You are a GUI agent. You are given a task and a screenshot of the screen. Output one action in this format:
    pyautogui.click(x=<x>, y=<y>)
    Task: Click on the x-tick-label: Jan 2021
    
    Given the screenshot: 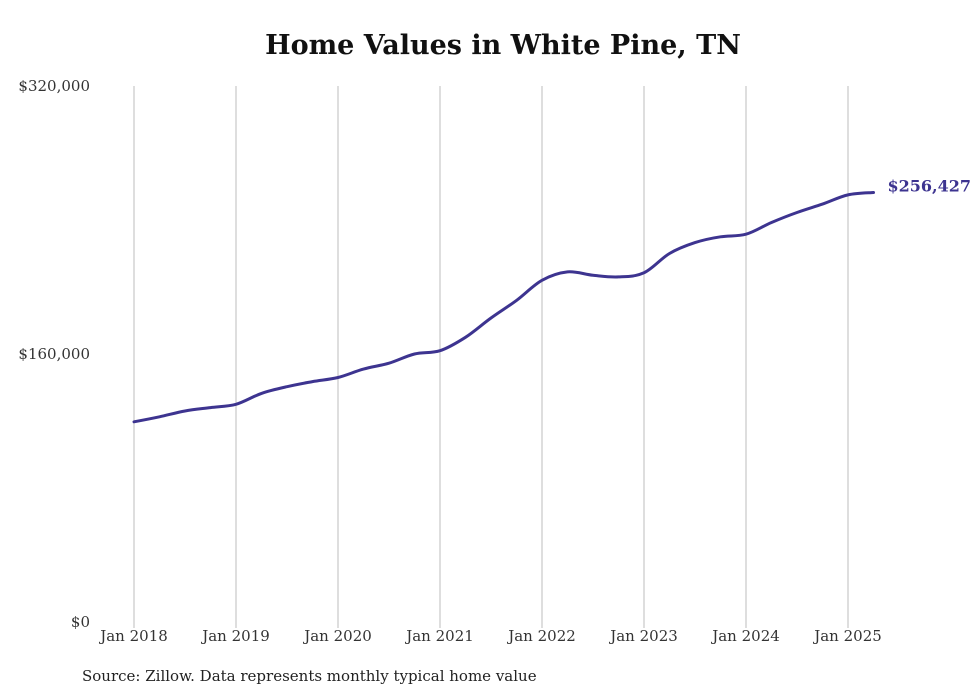 What is the action you would take?
    pyautogui.click(x=439, y=636)
    